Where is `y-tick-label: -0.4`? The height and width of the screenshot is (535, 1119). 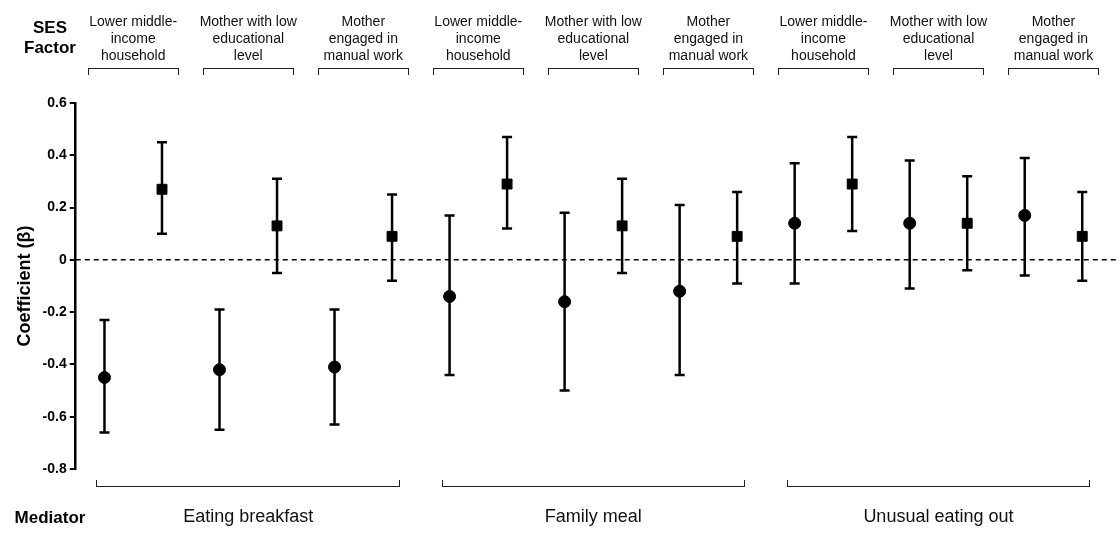
y-tick-label: -0.4 is located at coordinates (54, 363).